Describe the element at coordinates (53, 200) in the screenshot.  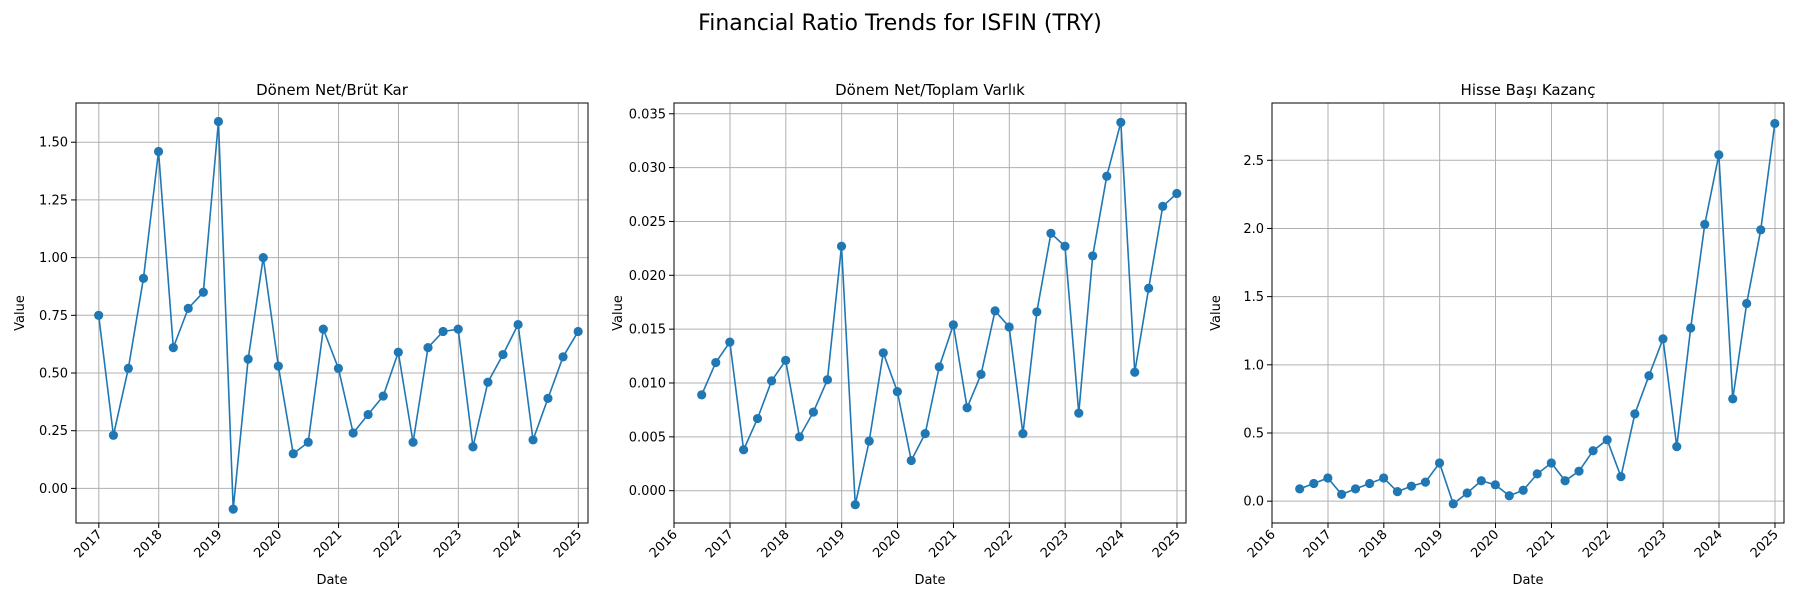
I see `y-tick-label: 1.25` at that location.